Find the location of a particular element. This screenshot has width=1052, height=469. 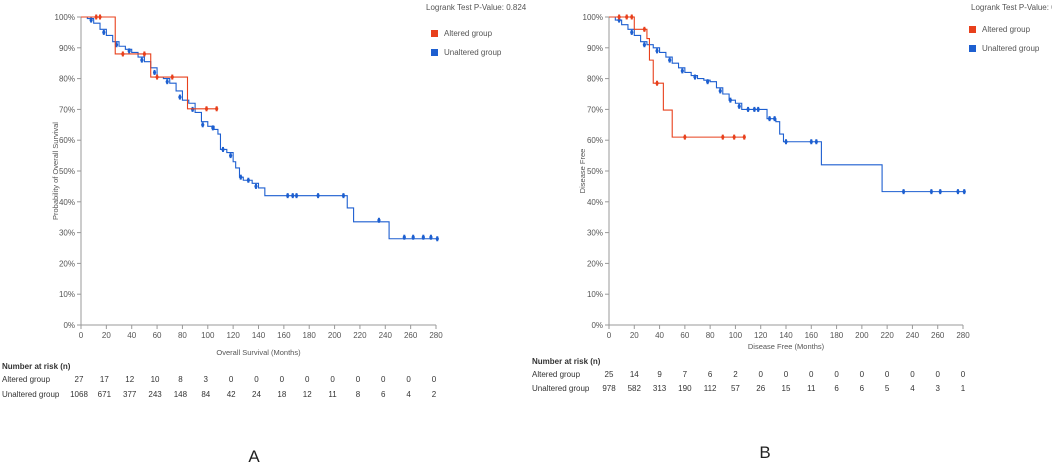

x-tick-label: 220 is located at coordinates (360, 335).